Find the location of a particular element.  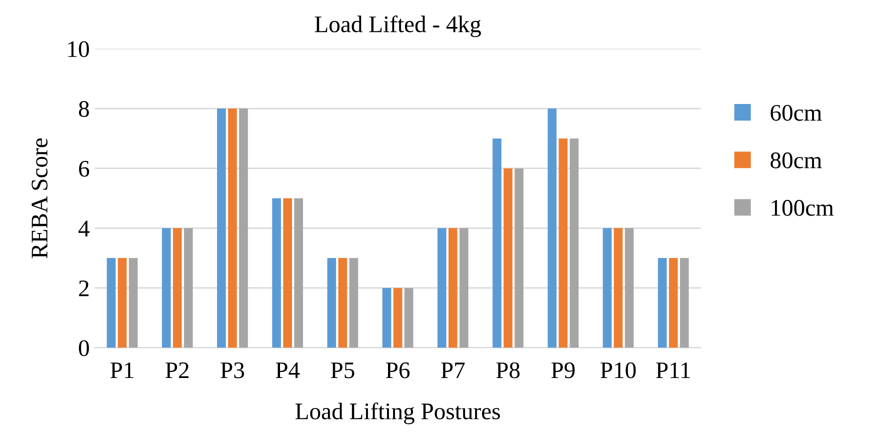

y-tick-label: 0 is located at coordinates (83, 348).